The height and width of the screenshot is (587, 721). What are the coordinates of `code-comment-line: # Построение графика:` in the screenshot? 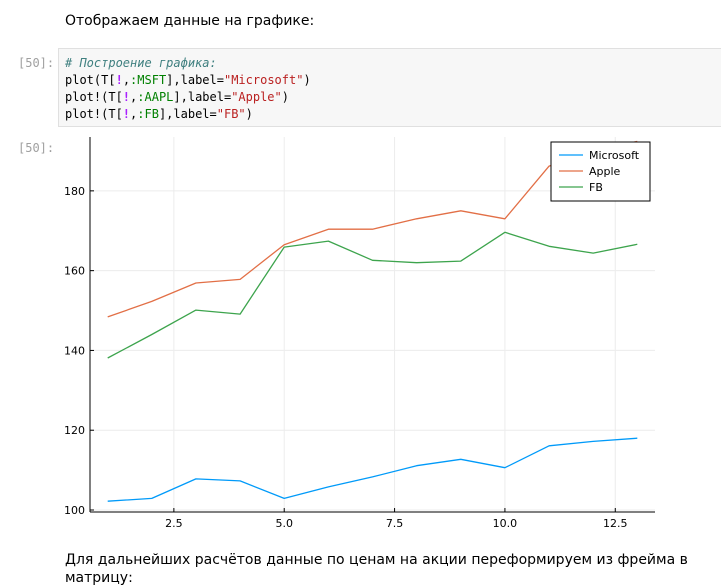 It's located at (141, 63).